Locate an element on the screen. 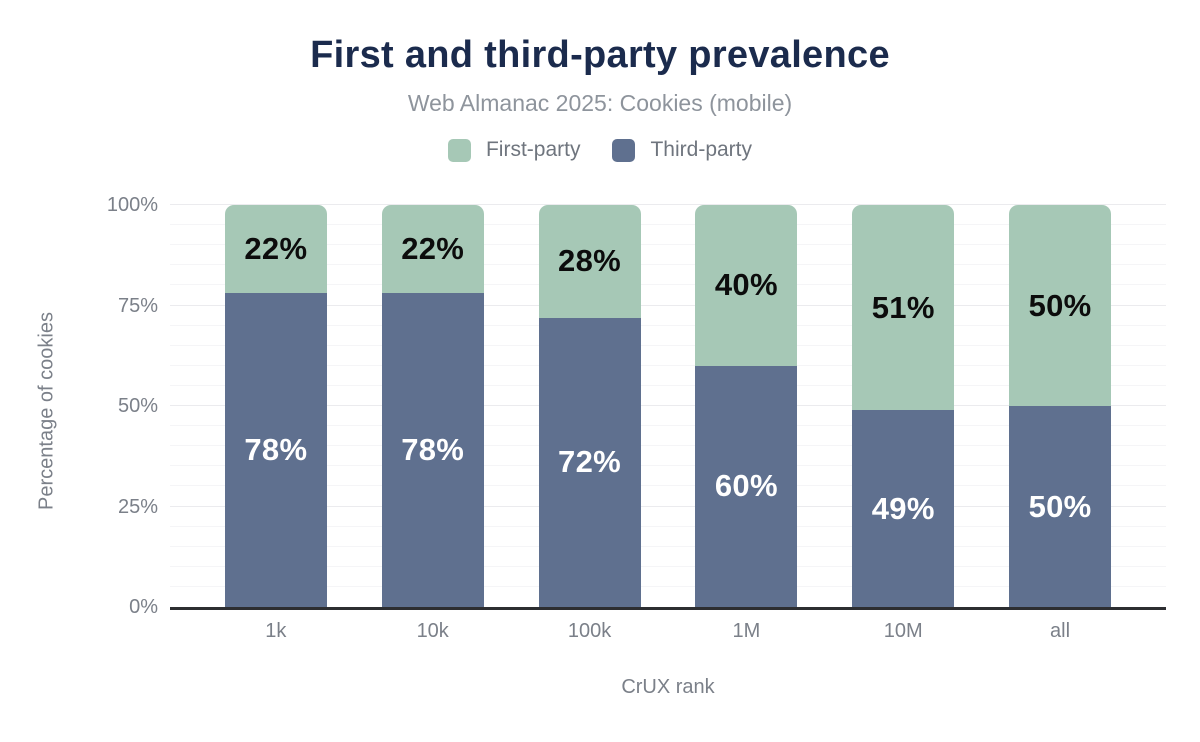 The width and height of the screenshot is (1200, 742). y-tick-label: 50% is located at coordinates (137, 406).